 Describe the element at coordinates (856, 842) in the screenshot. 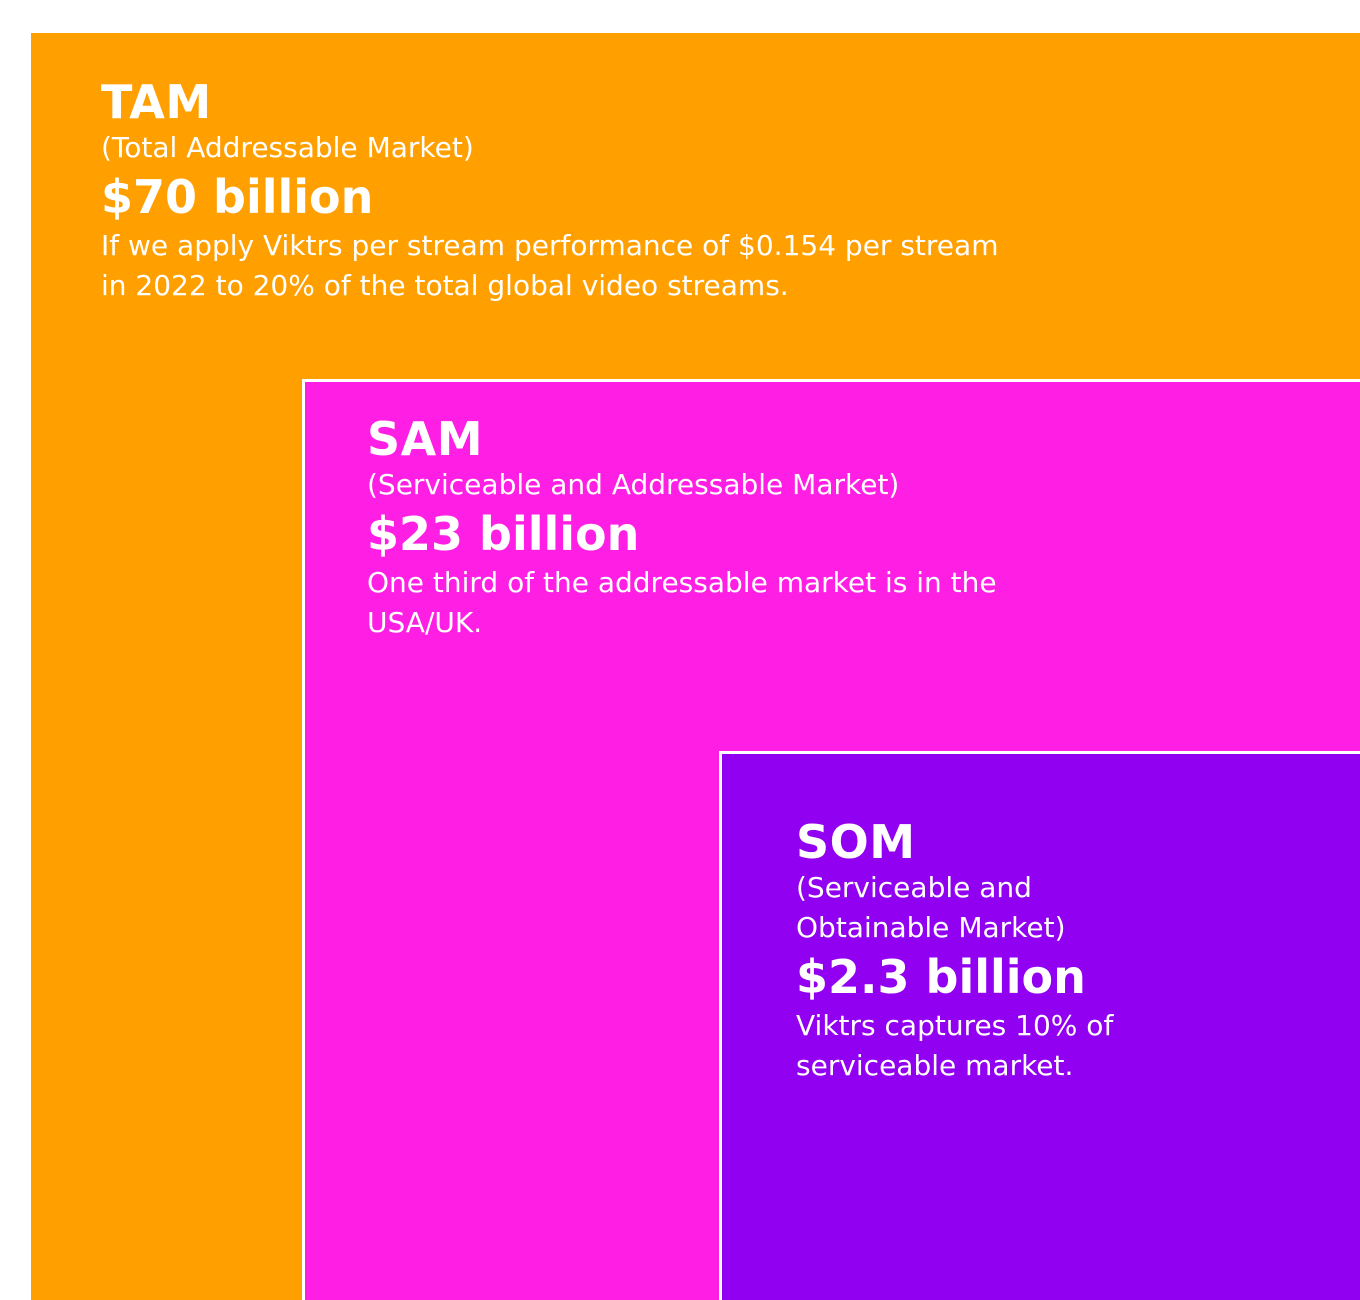

I see `som-acronym: SOM` at that location.